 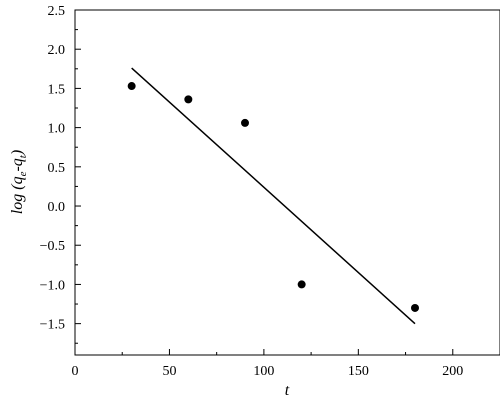 I want to click on y-axis-title-q1: q, so click(x=17, y=180).